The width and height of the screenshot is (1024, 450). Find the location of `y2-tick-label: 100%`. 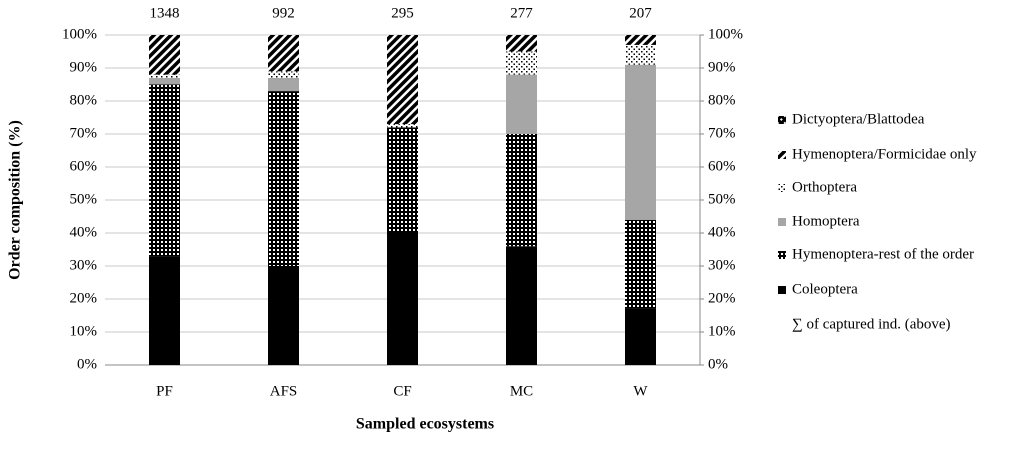

y2-tick-label: 100% is located at coordinates (725, 34).